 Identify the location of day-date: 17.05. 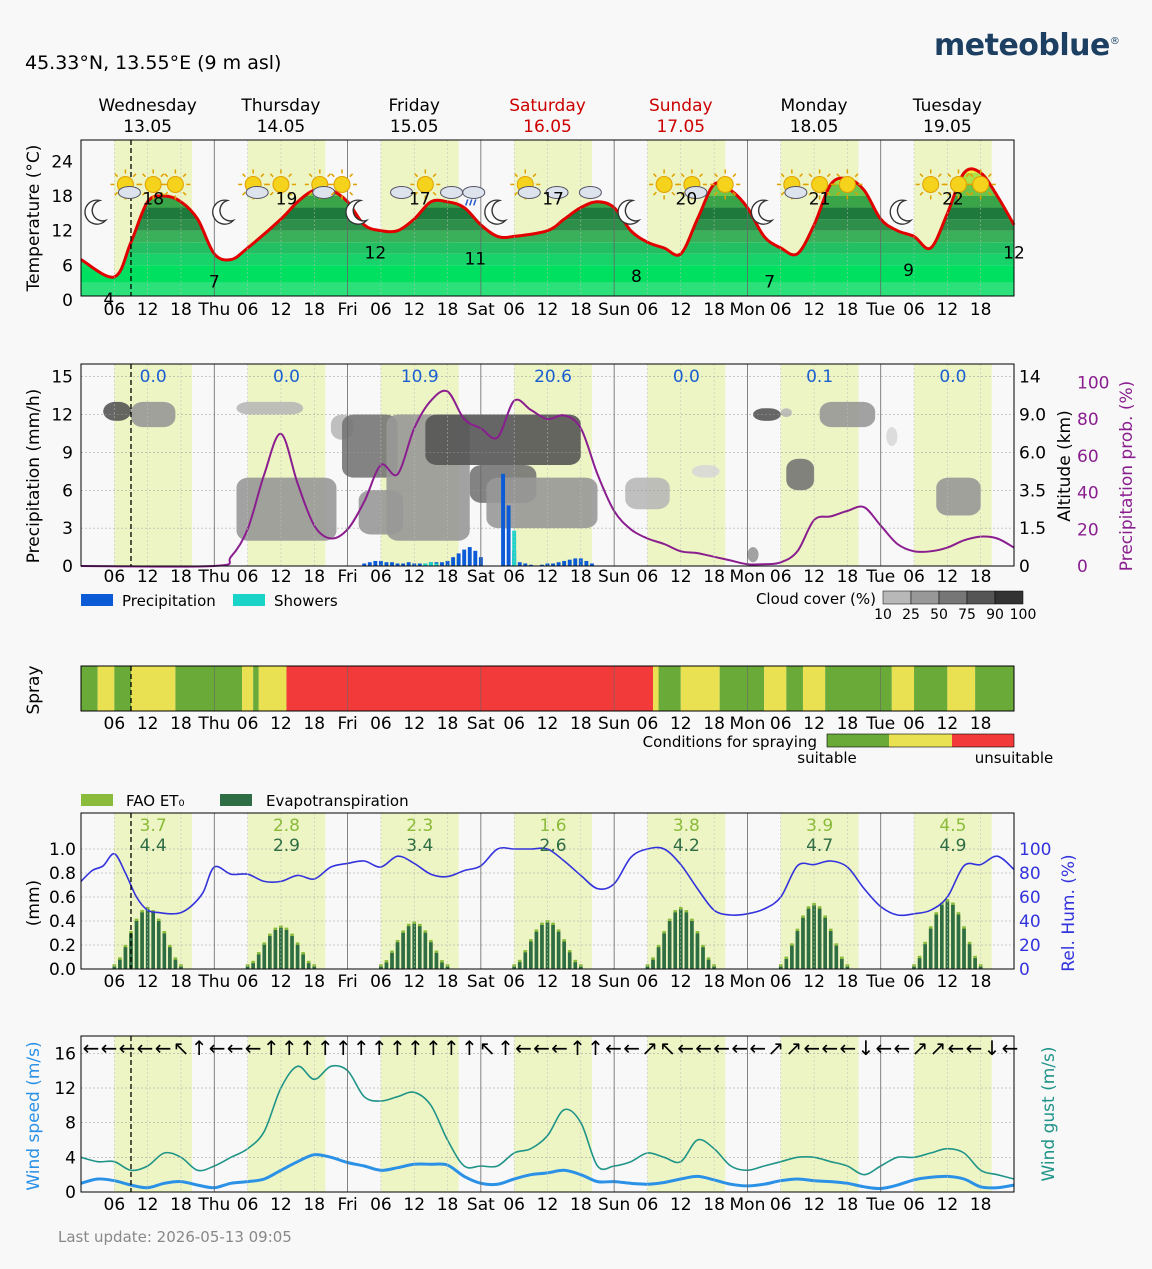
(680, 127).